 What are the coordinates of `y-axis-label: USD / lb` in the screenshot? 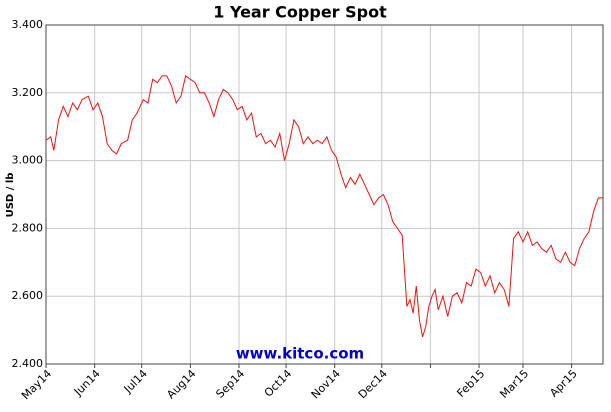 It's located at (10, 195).